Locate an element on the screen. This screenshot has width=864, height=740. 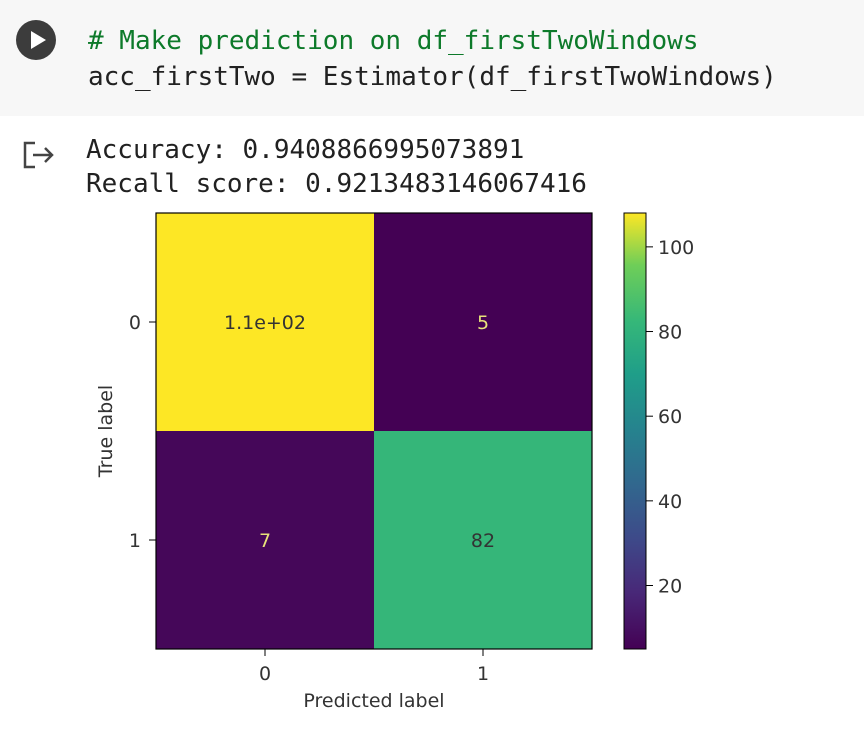
cell-value-label: 82 is located at coordinates (483, 541).